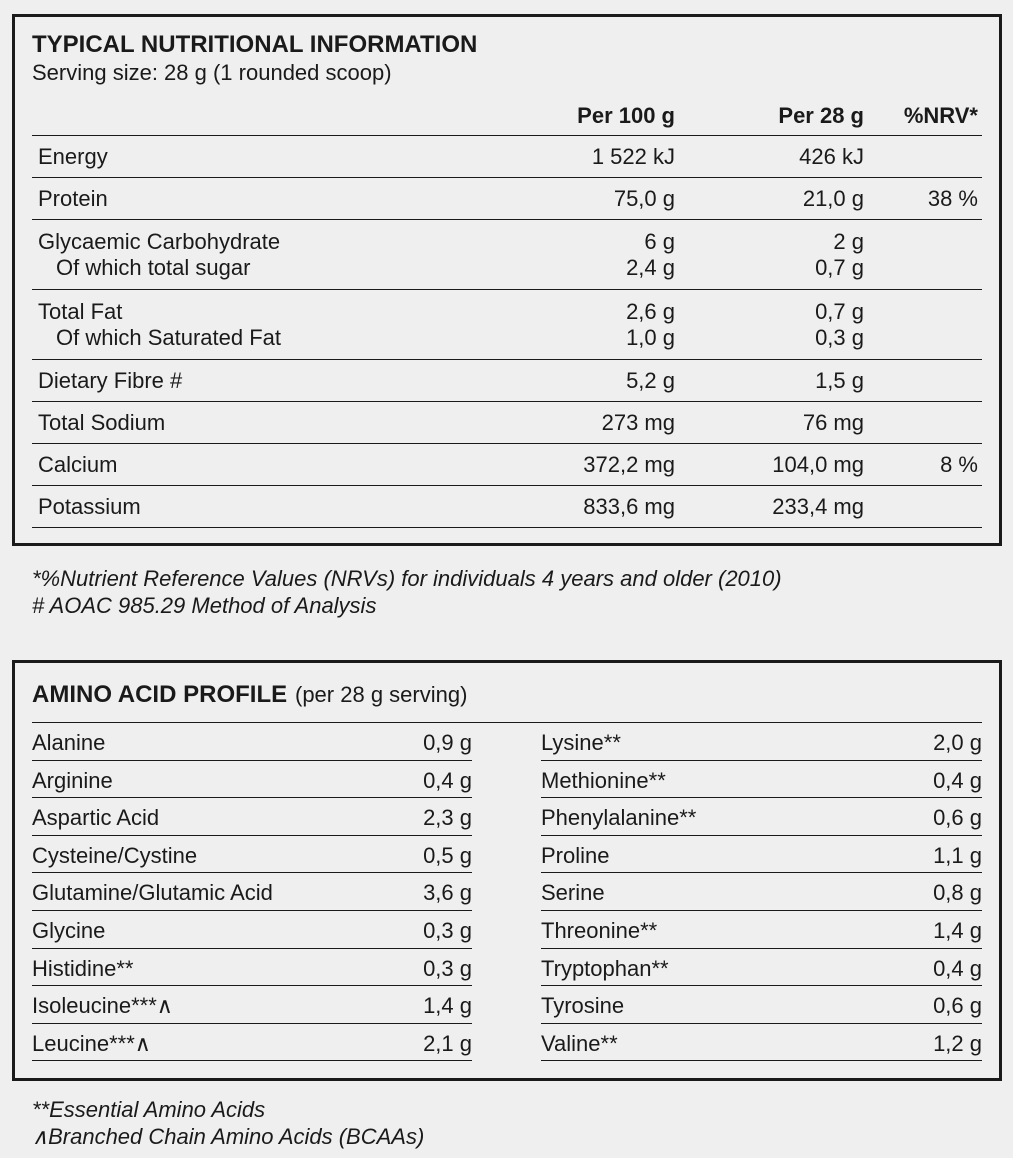  What do you see at coordinates (818, 506) in the screenshot?
I see `per-28g-value: 233,4 mg` at bounding box center [818, 506].